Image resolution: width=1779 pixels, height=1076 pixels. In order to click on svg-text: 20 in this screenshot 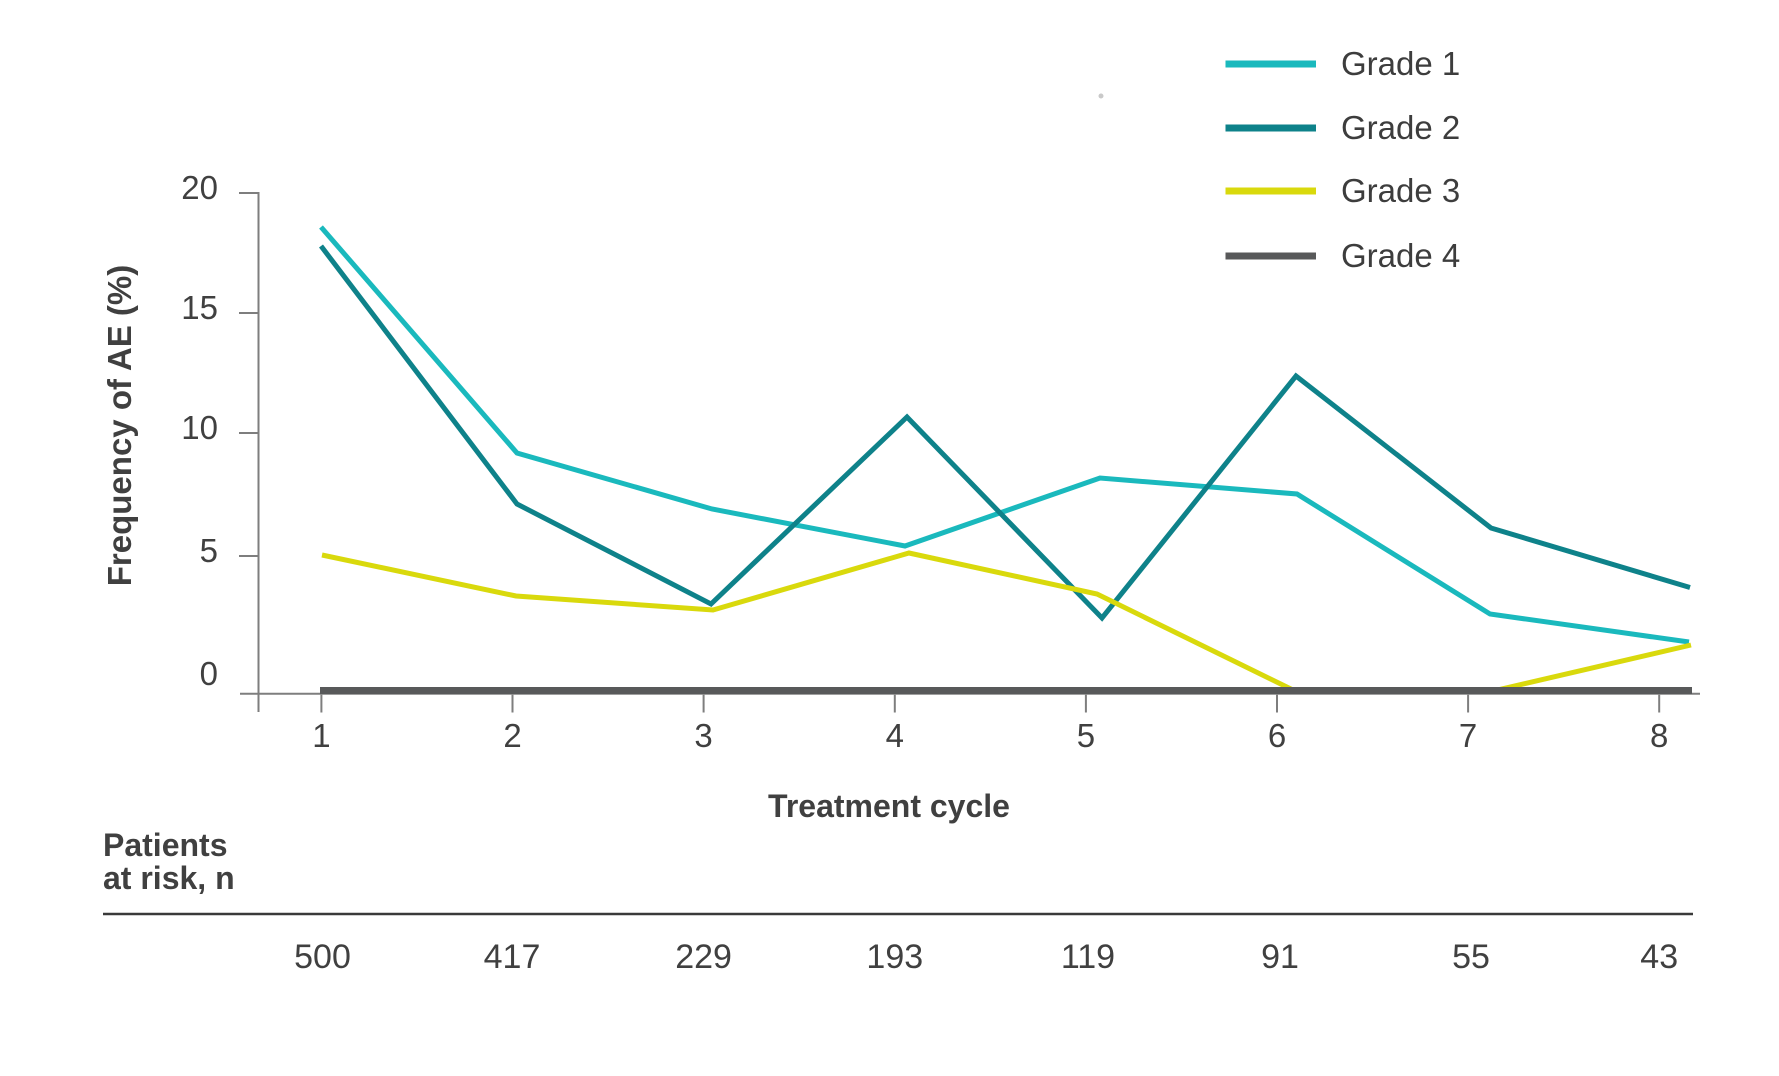, I will do `click(199, 187)`.